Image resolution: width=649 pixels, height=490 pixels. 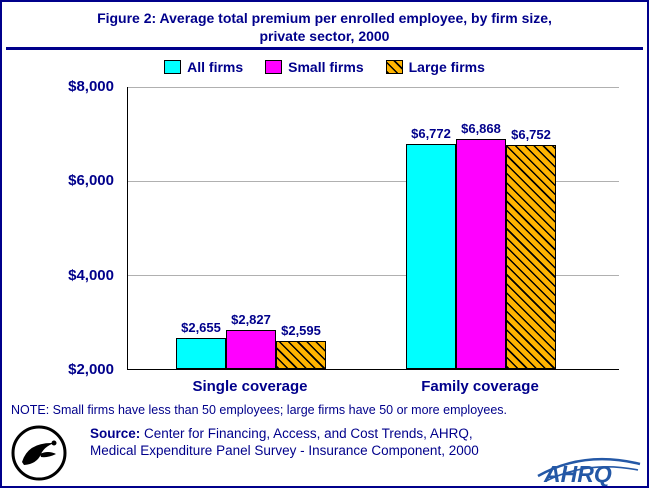 What do you see at coordinates (201, 328) in the screenshot?
I see `bar-value-label: $2,655` at bounding box center [201, 328].